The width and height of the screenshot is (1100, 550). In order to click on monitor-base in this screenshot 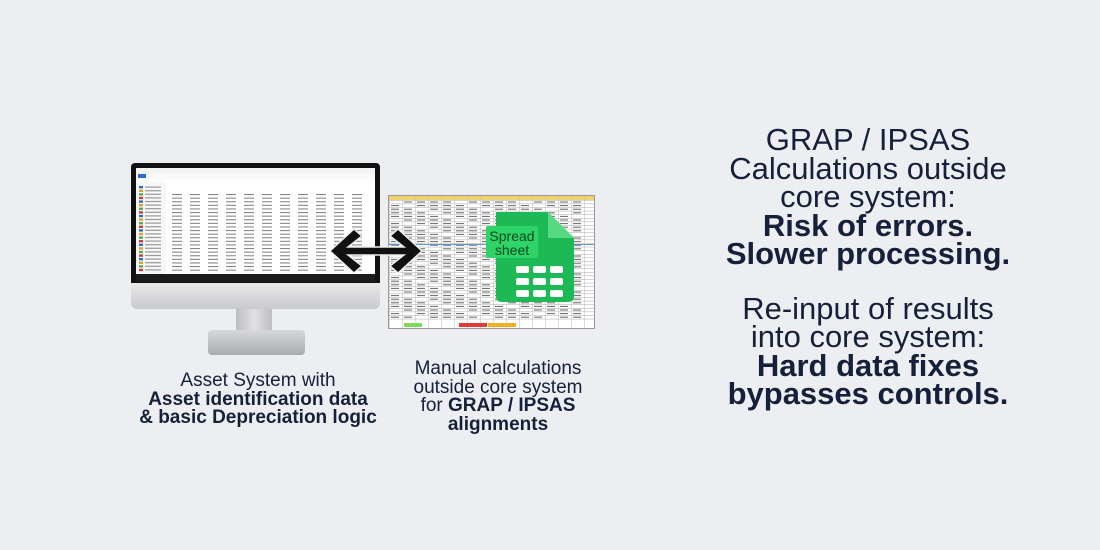, I will do `click(256, 342)`.